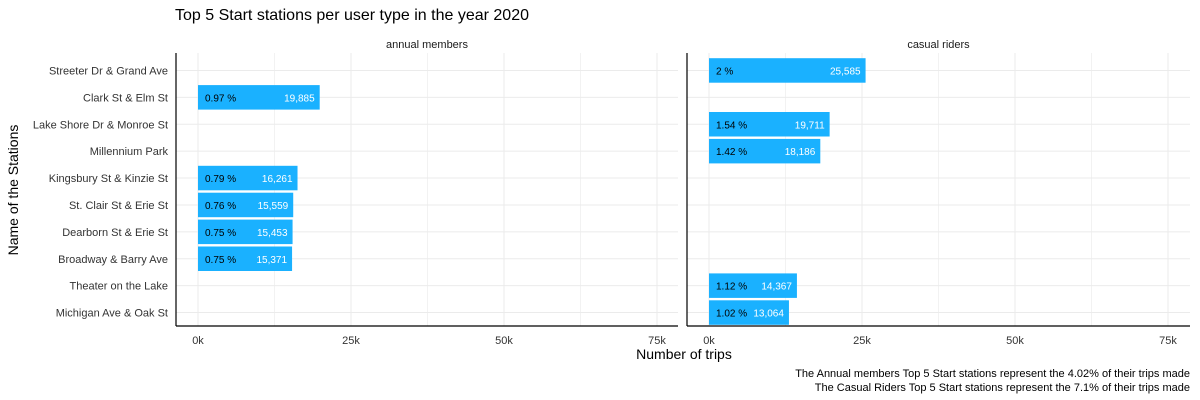 This screenshot has height=400, width=1200. What do you see at coordinates (245, 232) in the screenshot?
I see `bar-annual-members-dearborn-st-erie-st` at bounding box center [245, 232].